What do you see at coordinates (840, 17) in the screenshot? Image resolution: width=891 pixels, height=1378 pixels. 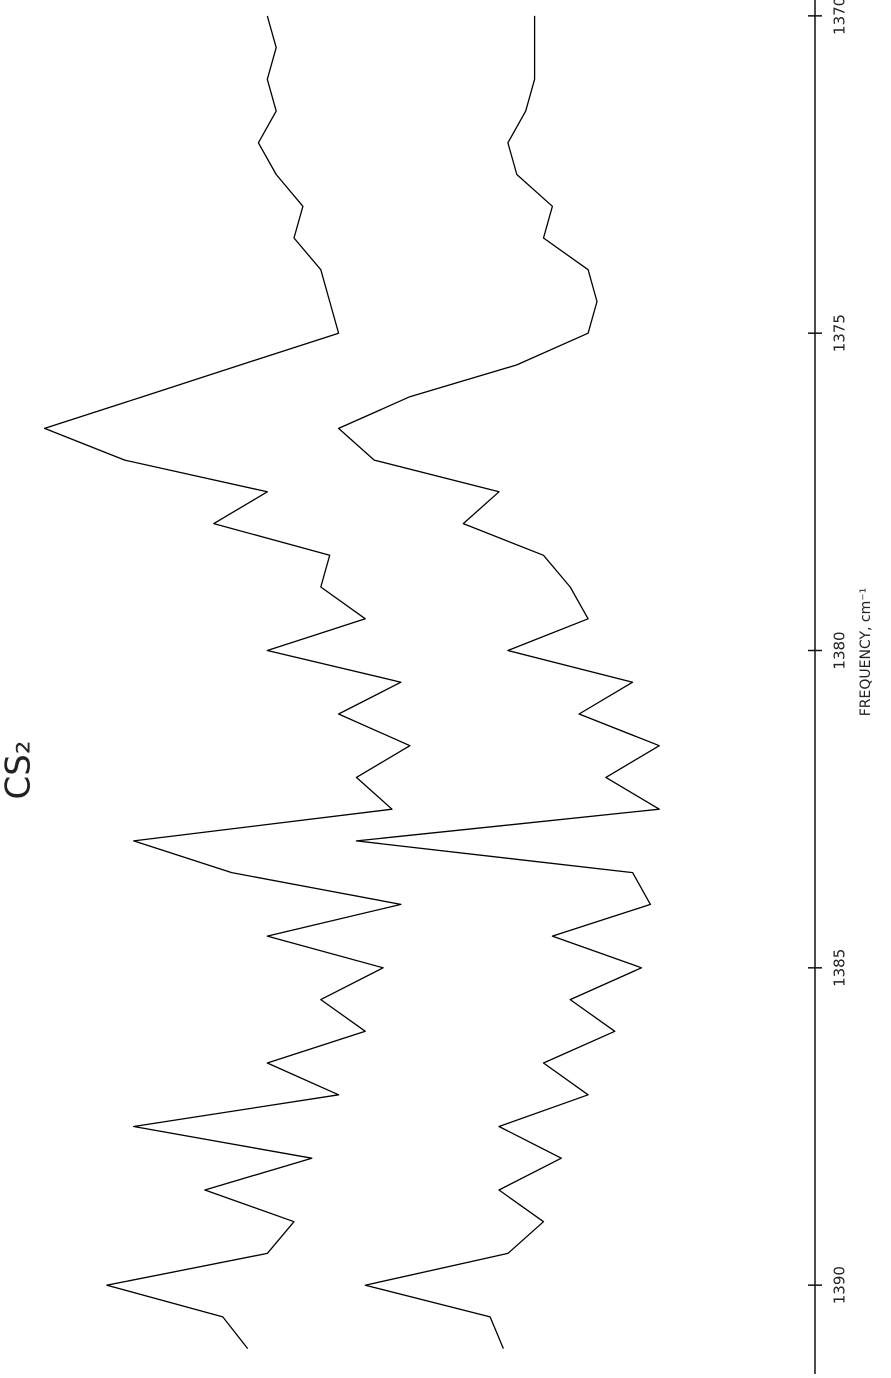 I see `x-tick-label: 1370` at bounding box center [840, 17].